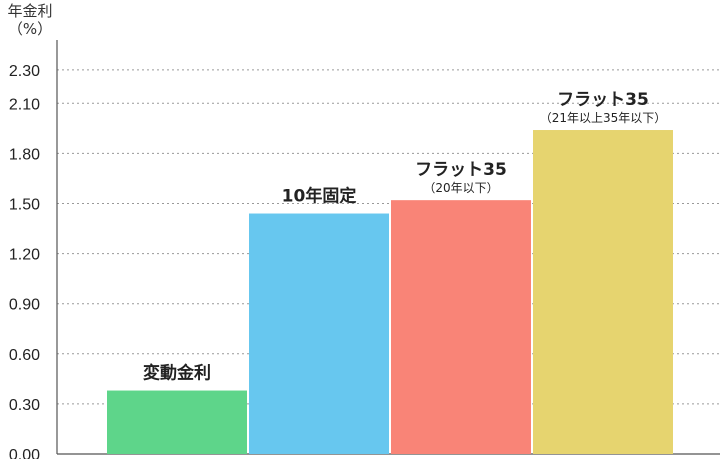  I want to click on y-axis-title-line1: 年金利, so click(30, 11).